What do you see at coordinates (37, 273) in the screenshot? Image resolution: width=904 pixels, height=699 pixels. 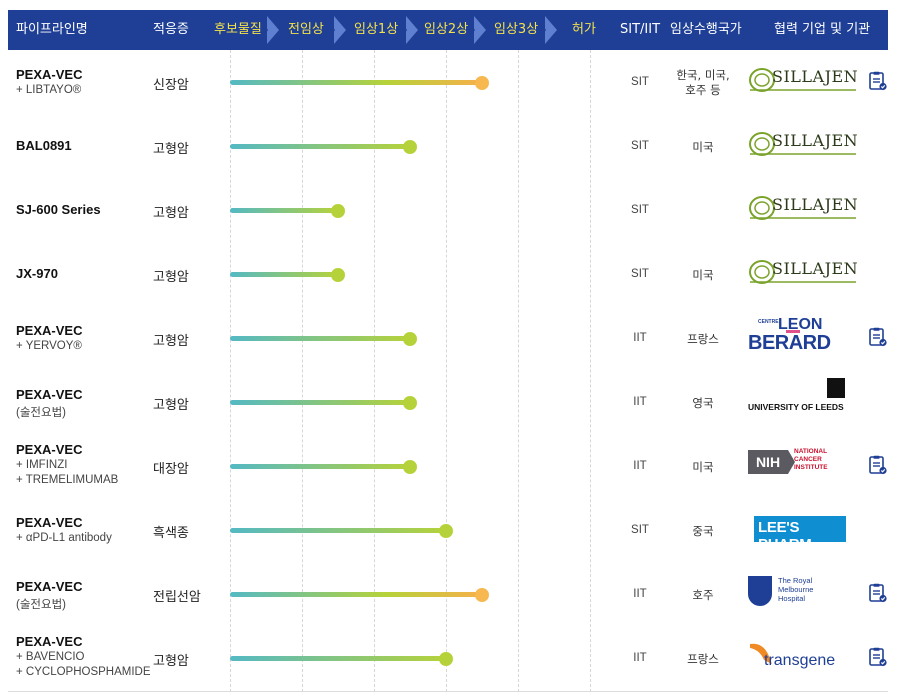 I see `pipeline-name: JX-970` at bounding box center [37, 273].